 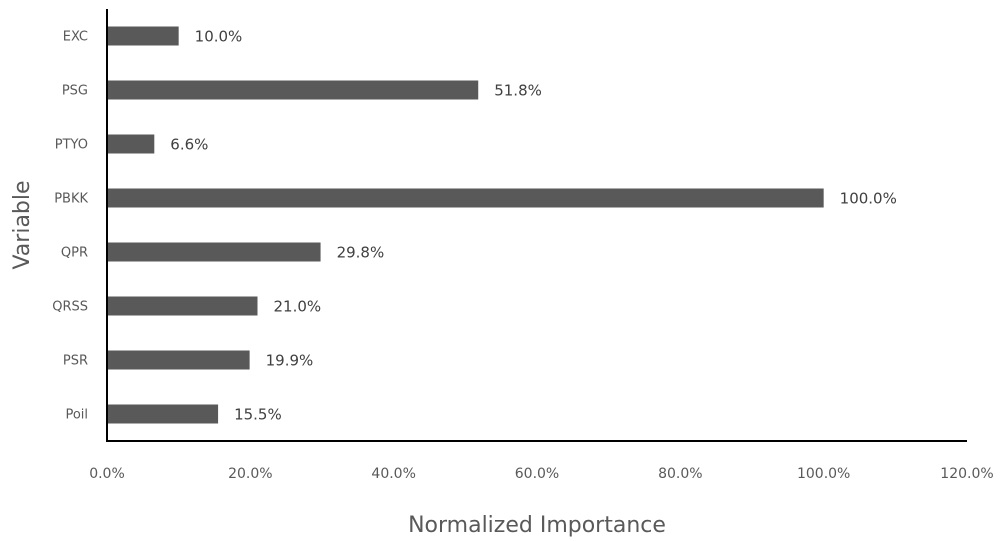 I want to click on data-label-psr: 19.9%, so click(x=290, y=361).